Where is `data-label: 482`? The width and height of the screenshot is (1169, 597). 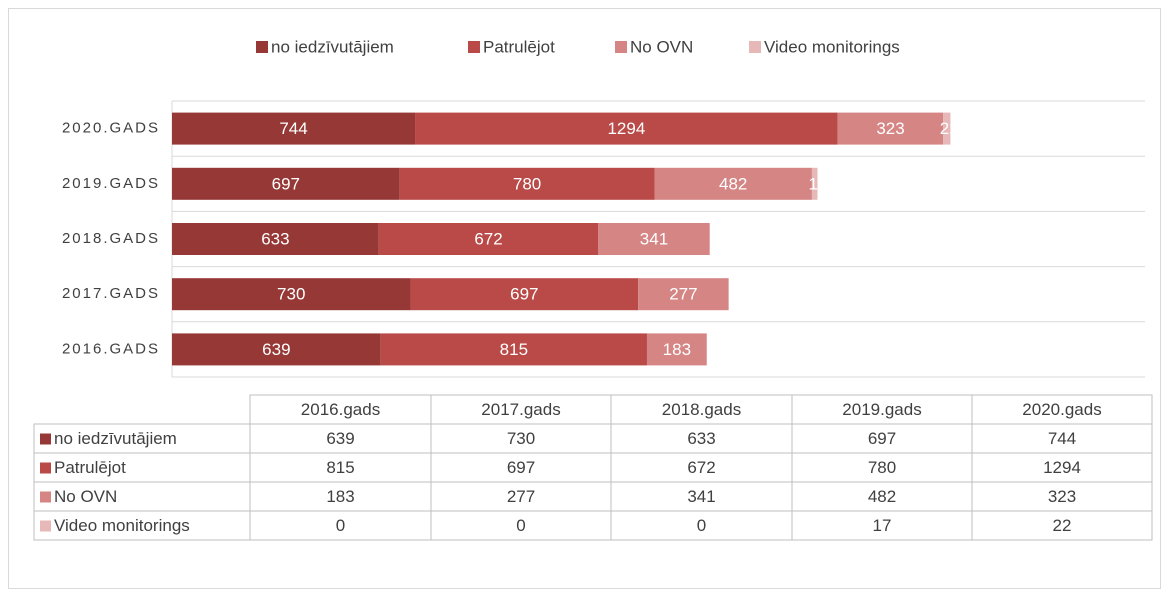 data-label: 482 is located at coordinates (733, 183).